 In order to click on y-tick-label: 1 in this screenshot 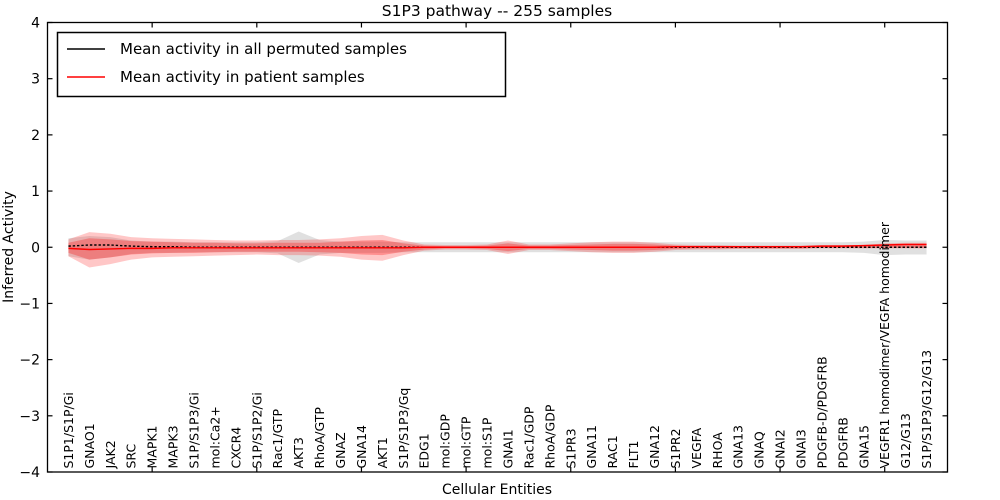, I will do `click(35, 192)`.